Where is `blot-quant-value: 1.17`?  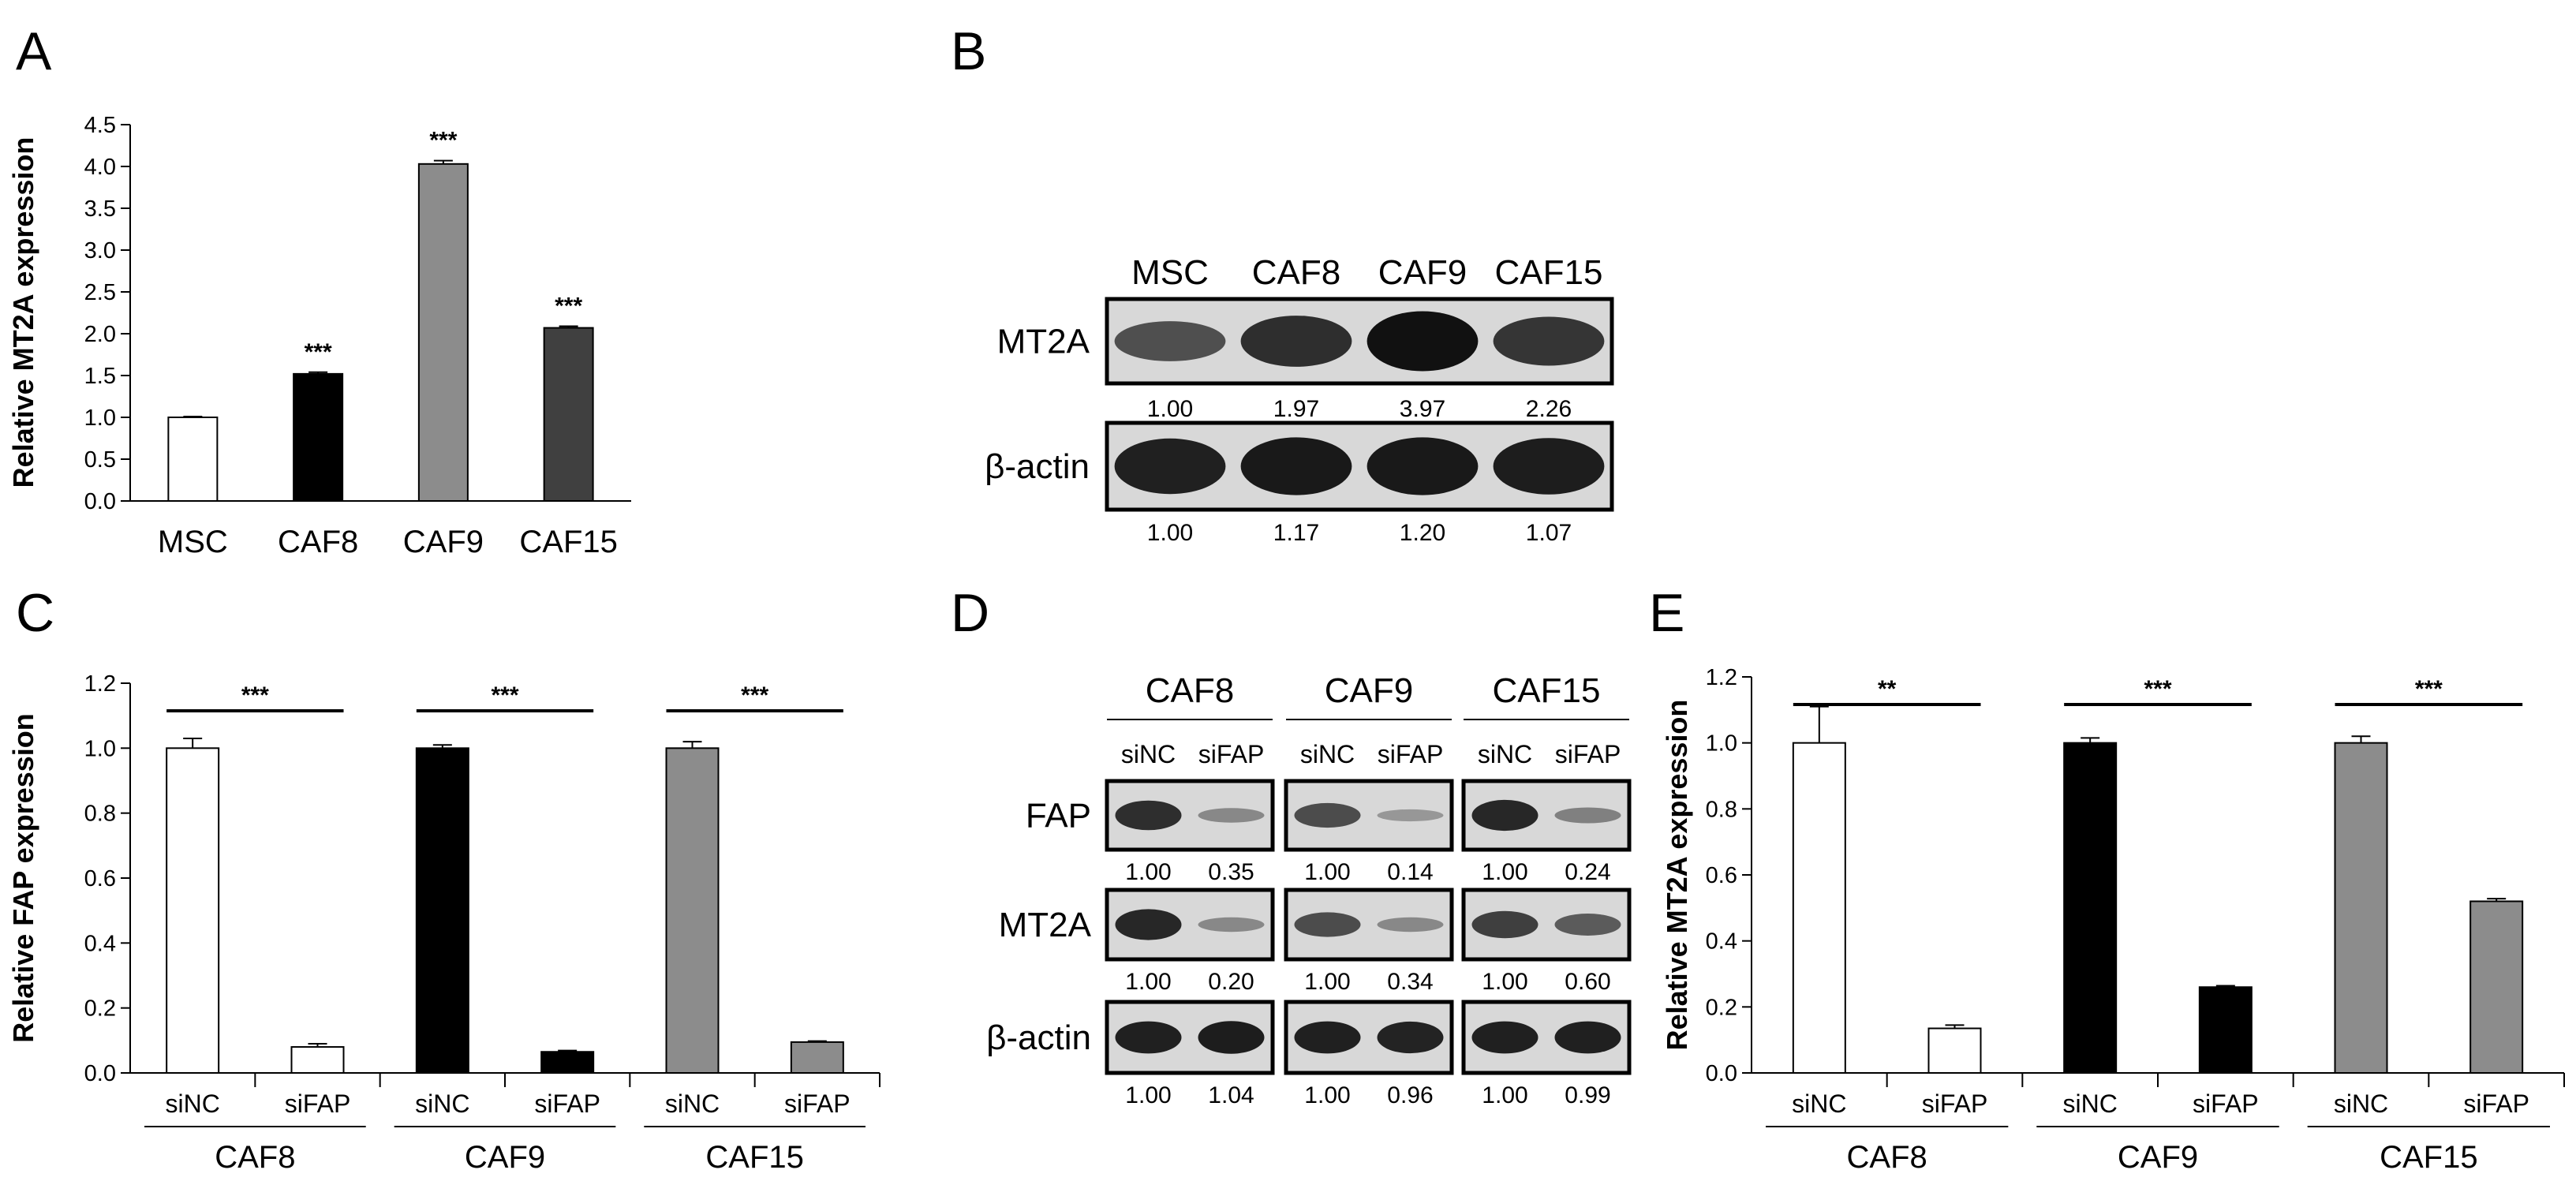 blot-quant-value: 1.17 is located at coordinates (1296, 533).